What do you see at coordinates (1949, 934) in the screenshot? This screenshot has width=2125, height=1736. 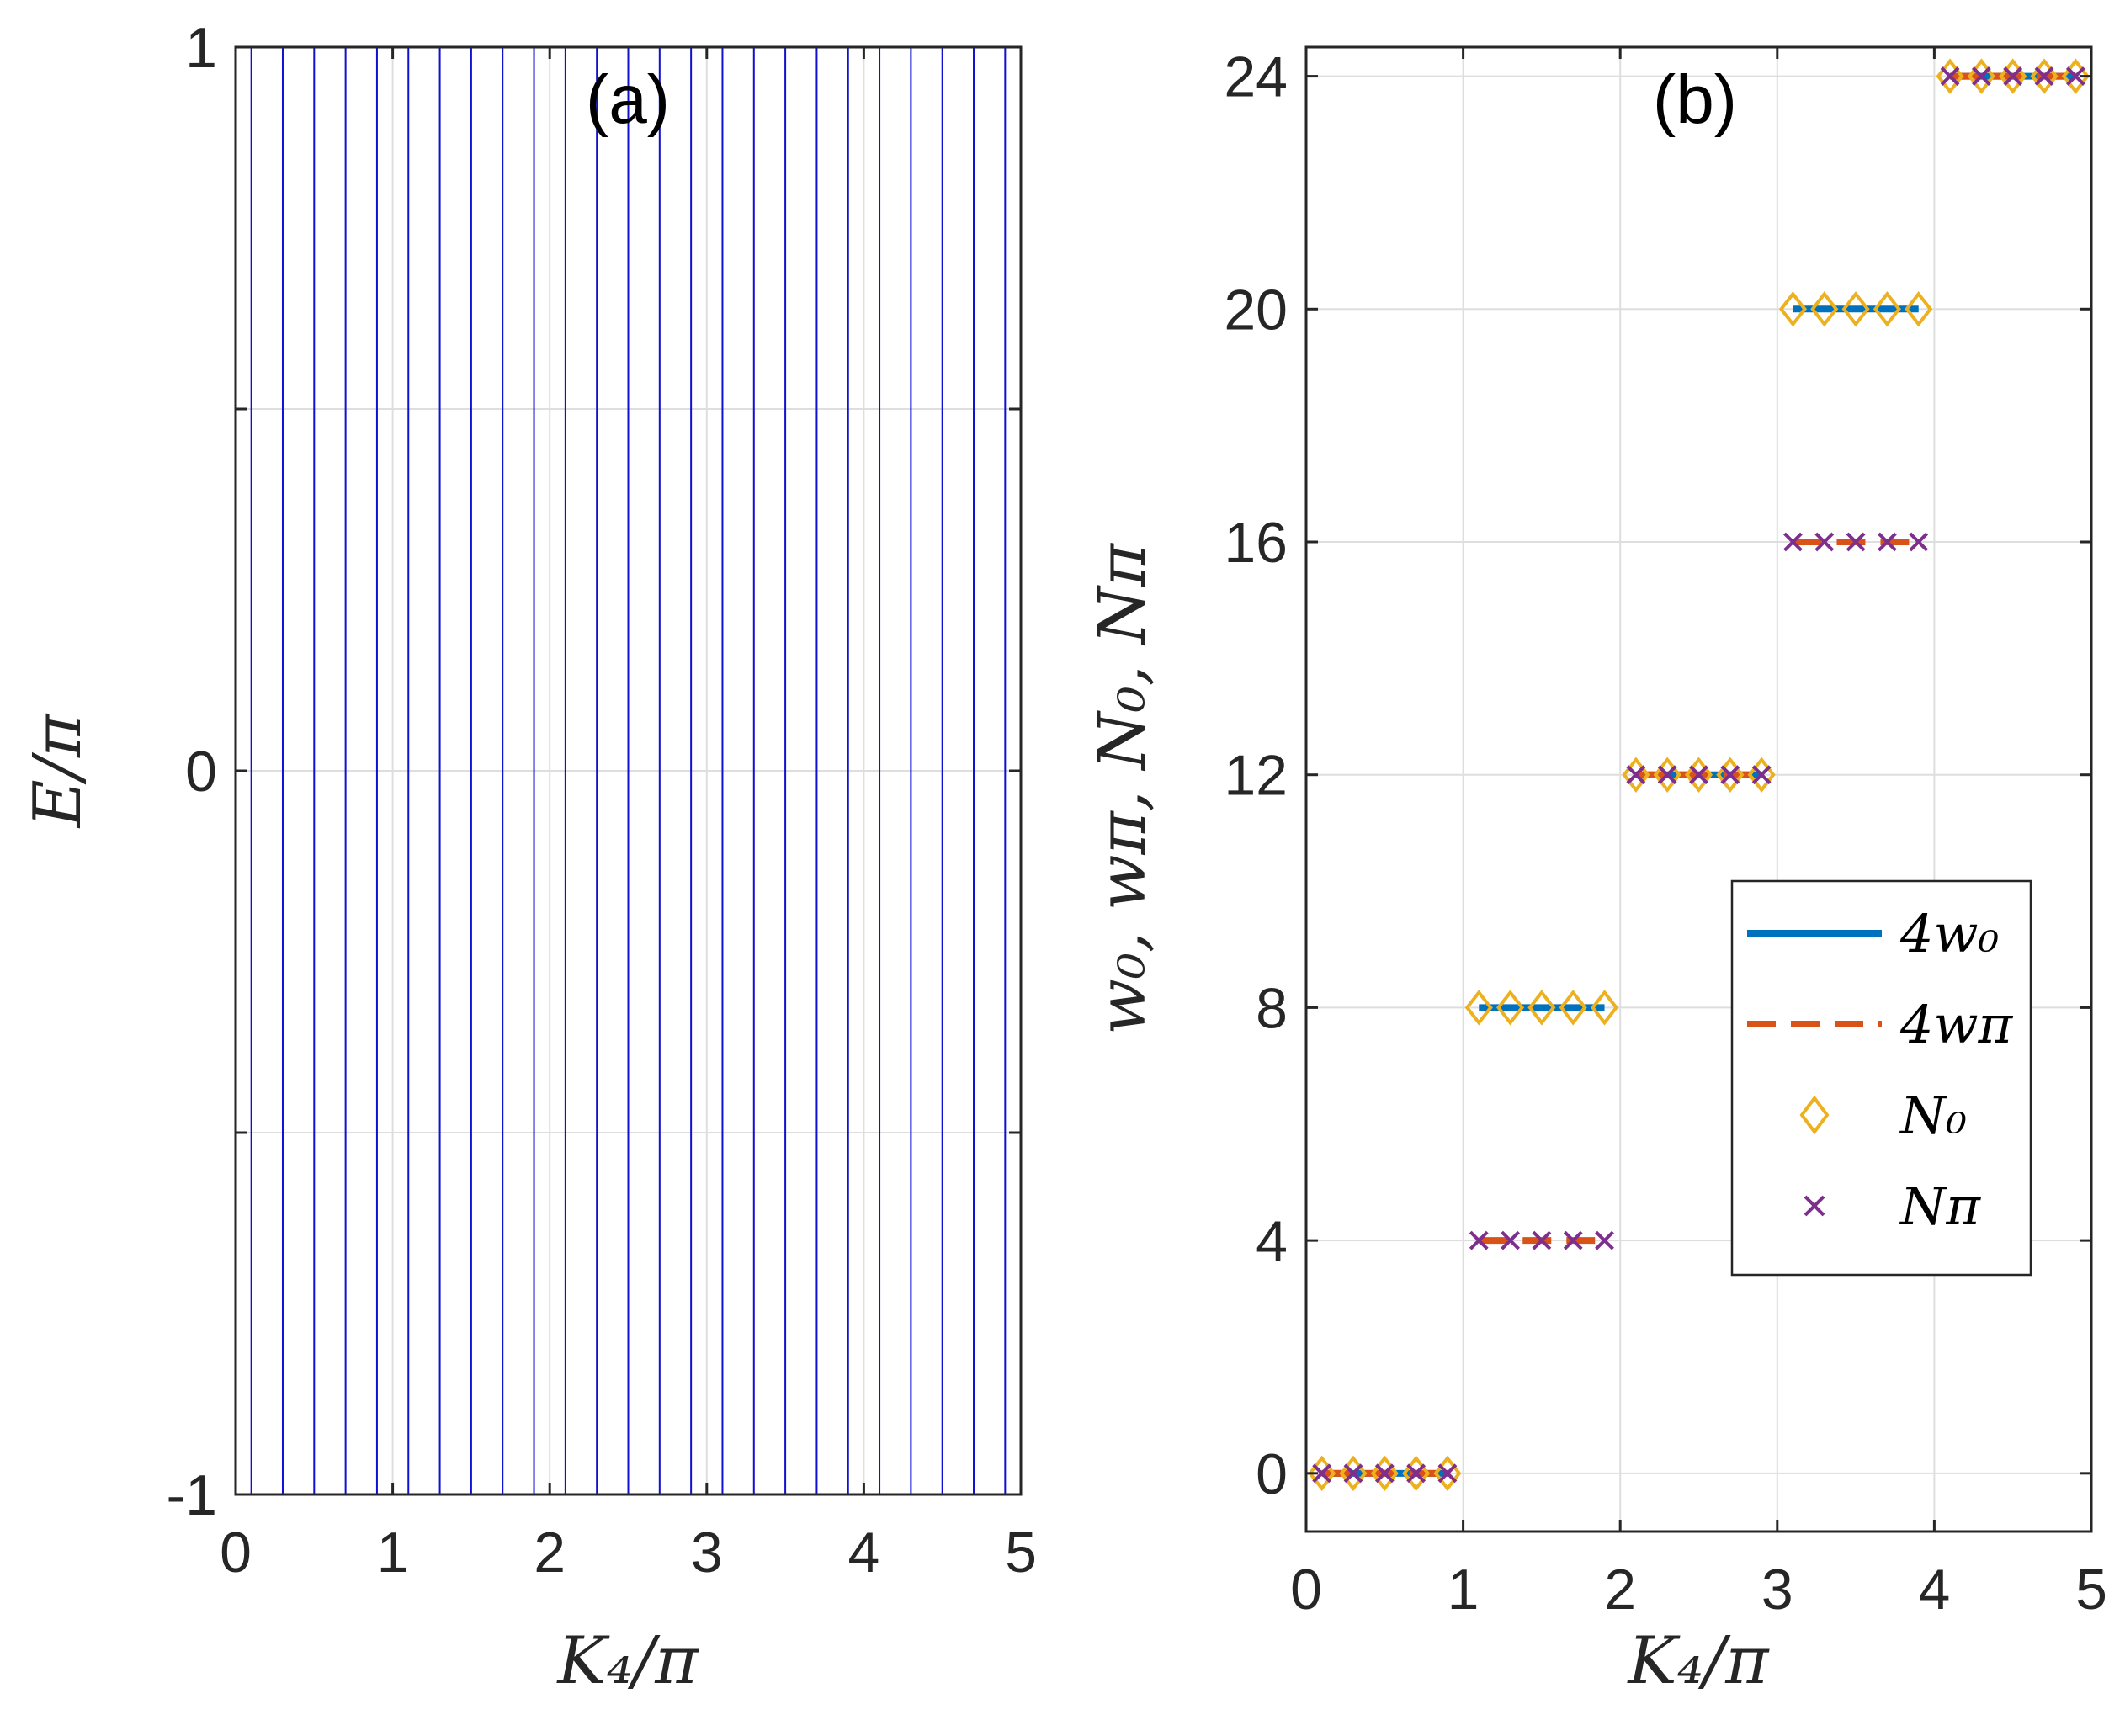 I see `legend-label-0: 4w₀` at bounding box center [1949, 934].